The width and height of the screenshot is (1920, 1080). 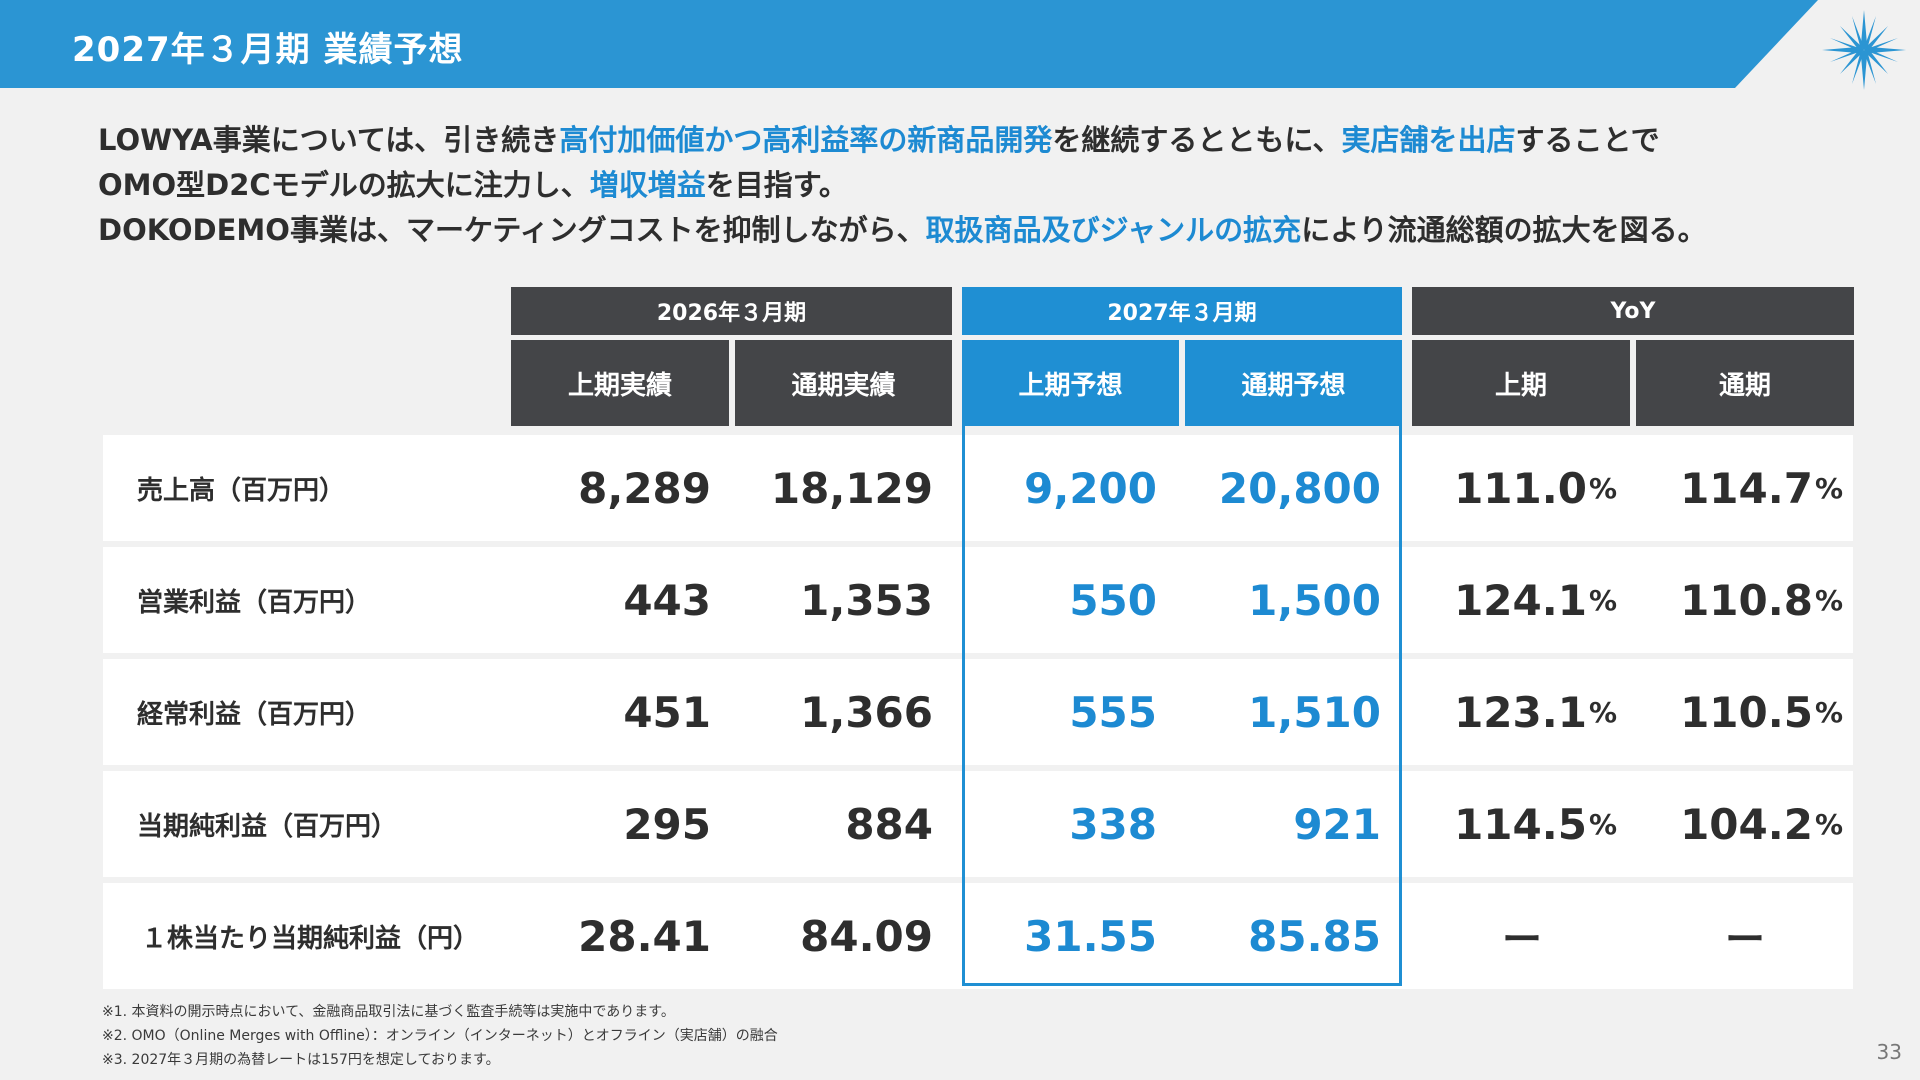 I want to click on intro-text-segment: OMO型D2Cモデルの拡大に注力し、, so click(x=344, y=185).